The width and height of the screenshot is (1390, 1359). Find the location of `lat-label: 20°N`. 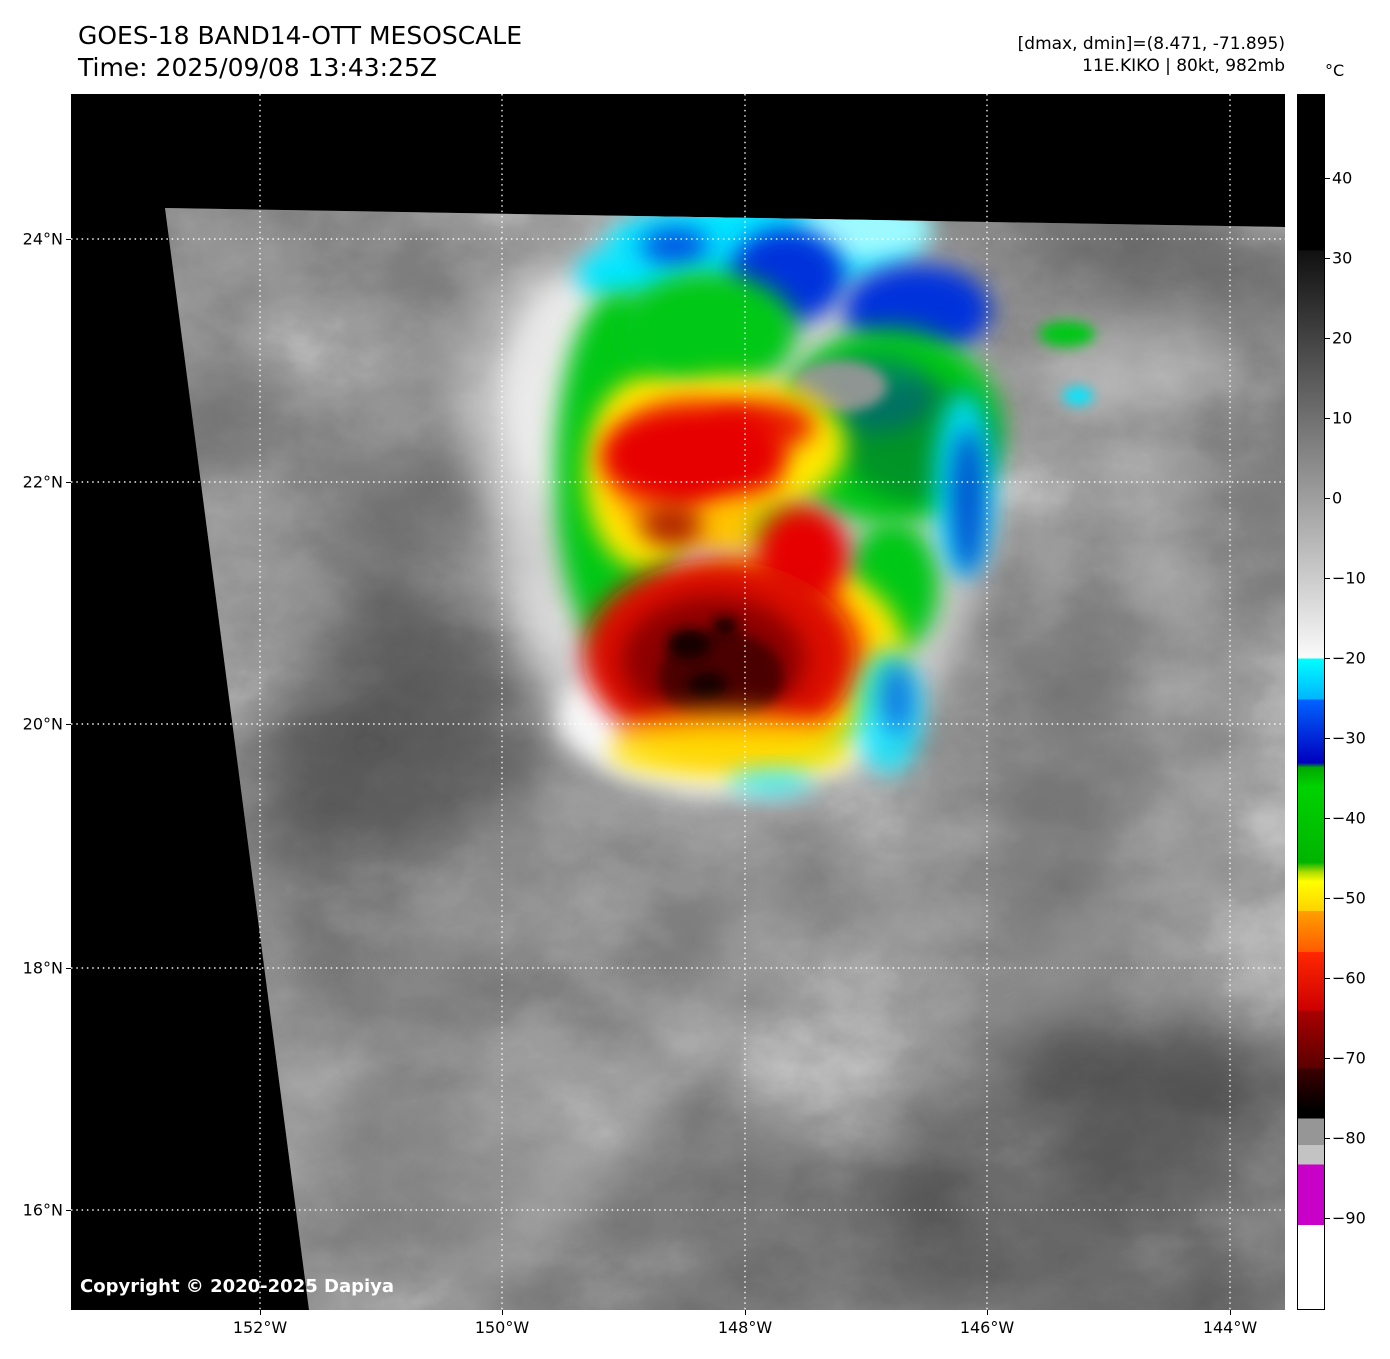

lat-label: 20°N is located at coordinates (42, 724).